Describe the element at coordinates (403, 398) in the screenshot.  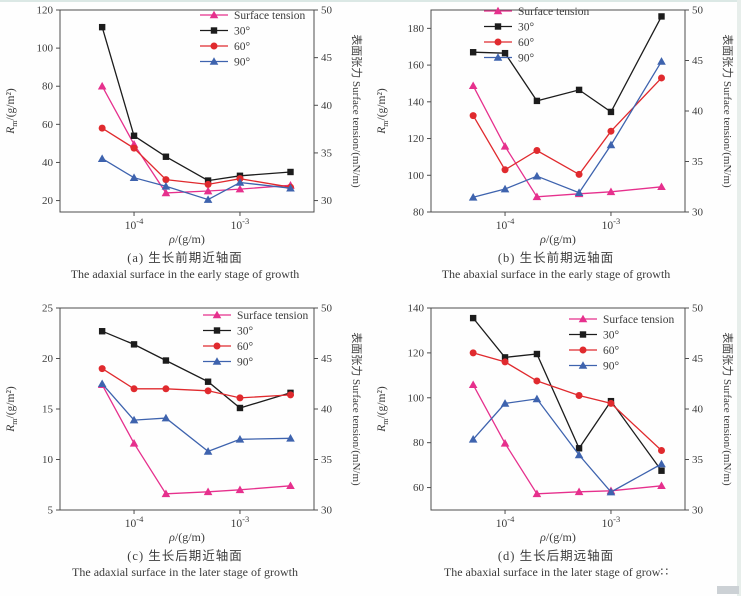
I see `left-axis: 60 80 100 120 140 Rm/(g/m²)` at that location.